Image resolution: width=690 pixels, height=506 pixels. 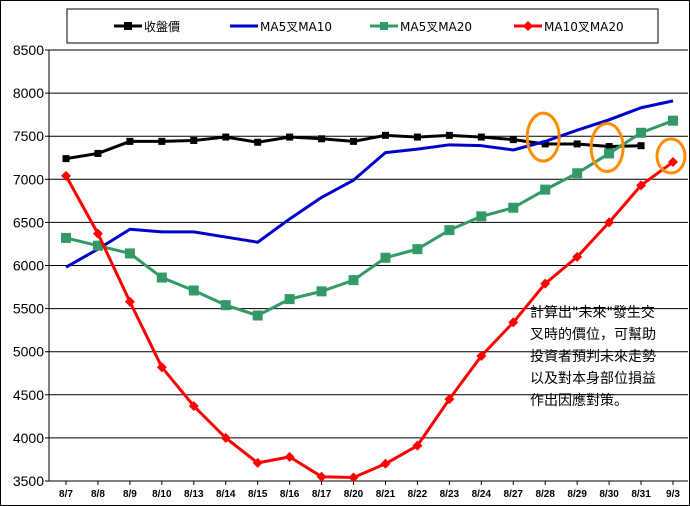 What do you see at coordinates (609, 494) in the screenshot?
I see `x-tick-label: 8/30` at bounding box center [609, 494].